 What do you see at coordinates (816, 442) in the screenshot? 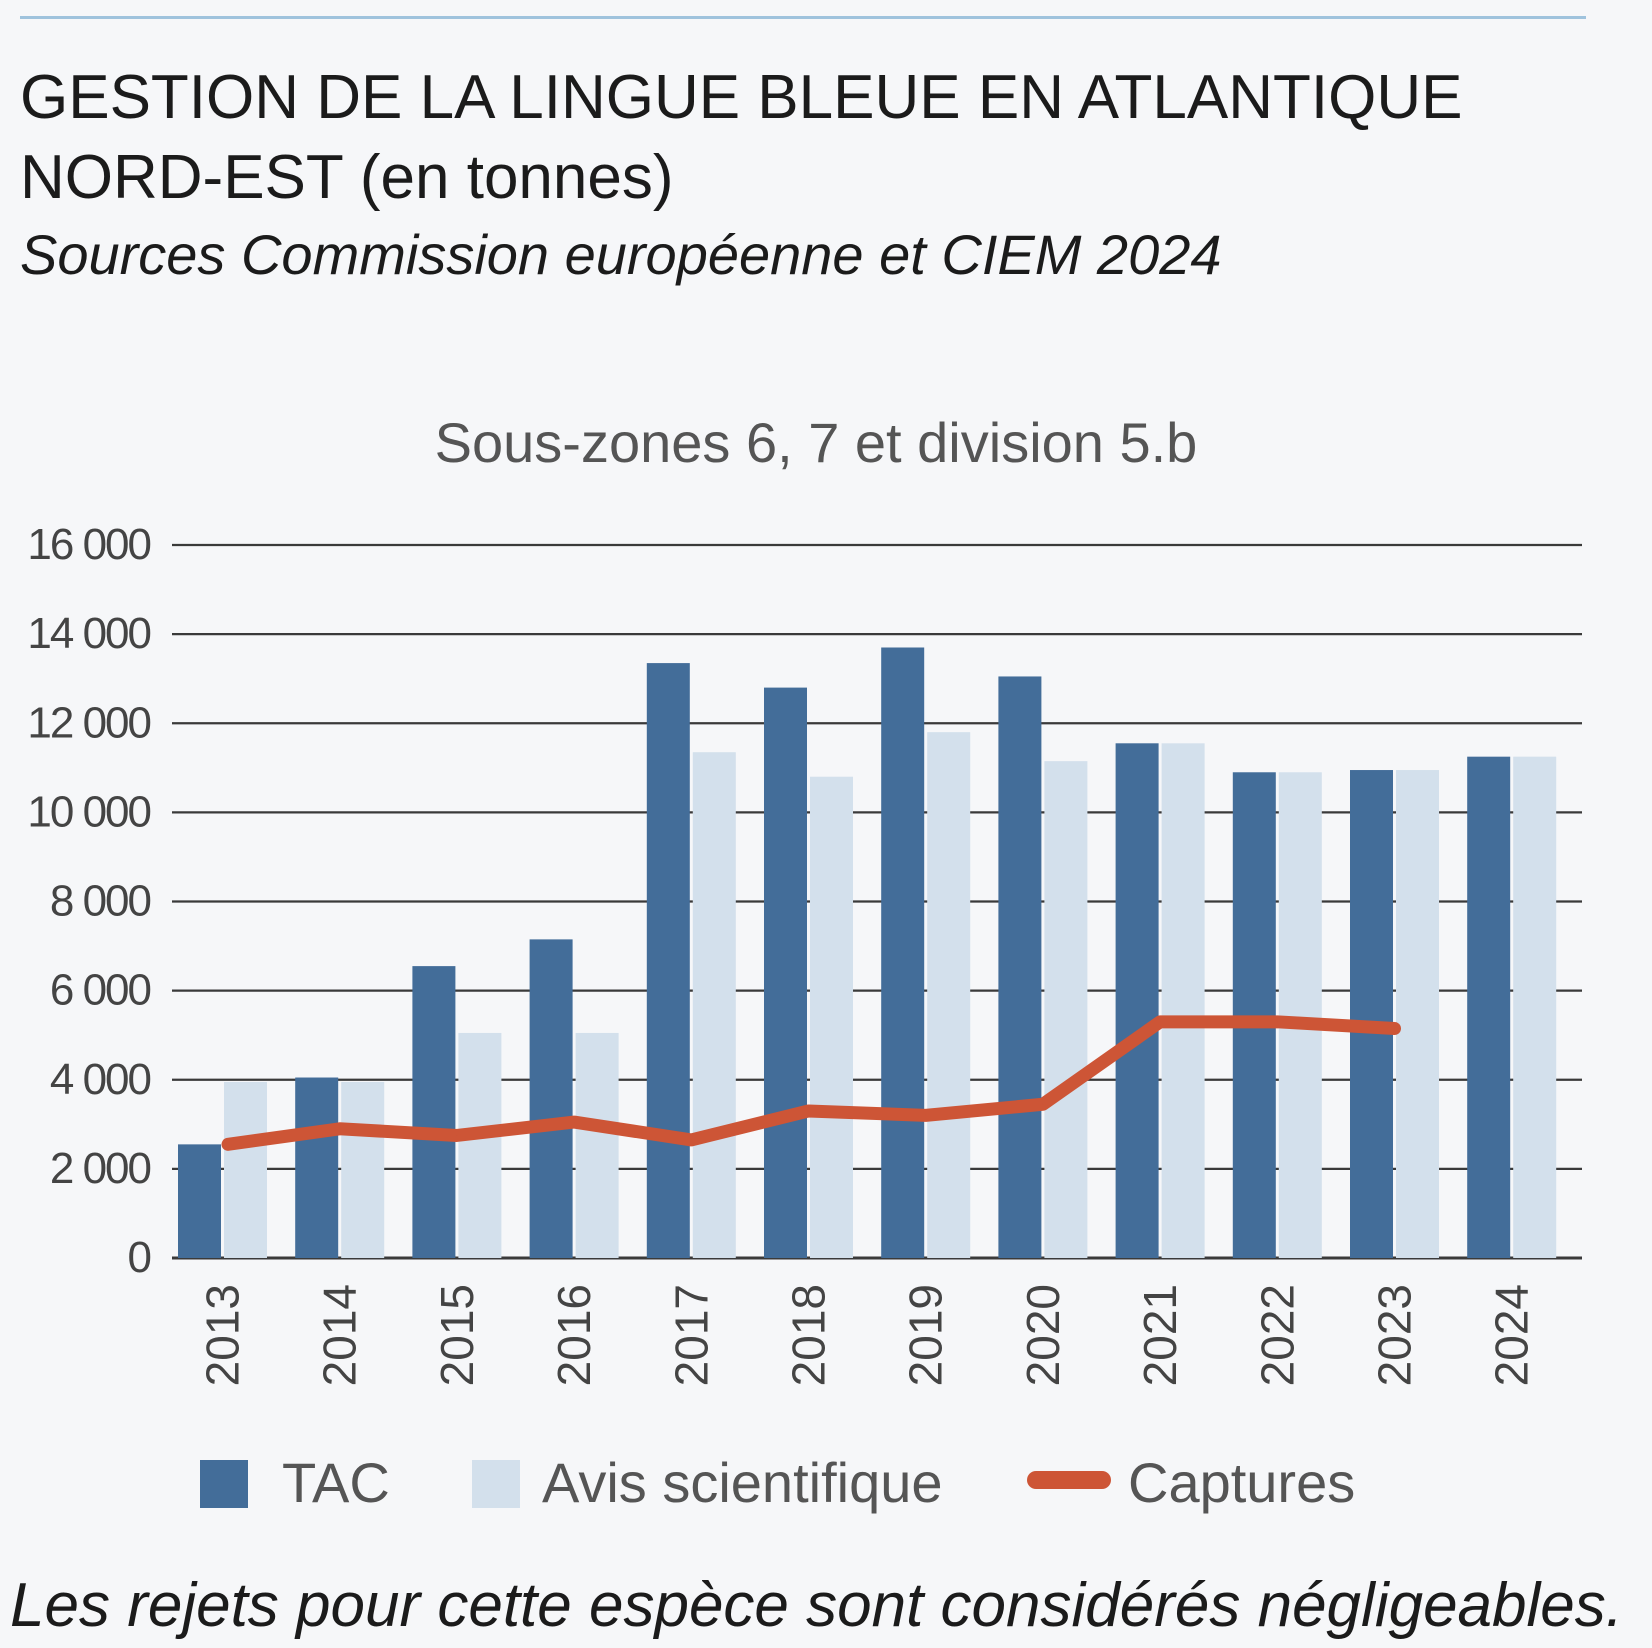
I see `chart-title: Sous-zones 6, 7 et division 5.b` at bounding box center [816, 442].